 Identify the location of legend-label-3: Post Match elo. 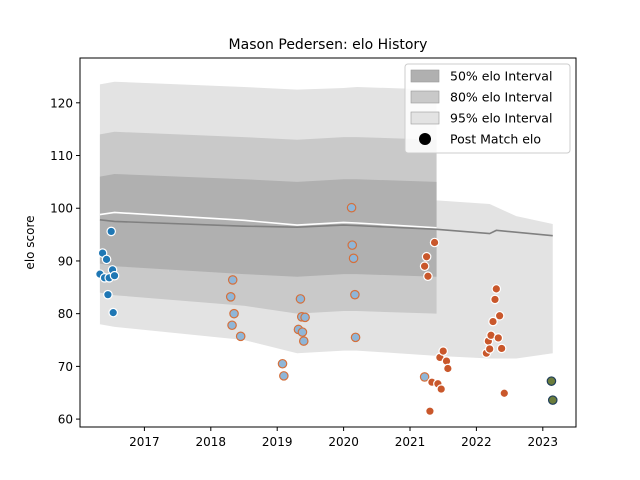
(495, 139).